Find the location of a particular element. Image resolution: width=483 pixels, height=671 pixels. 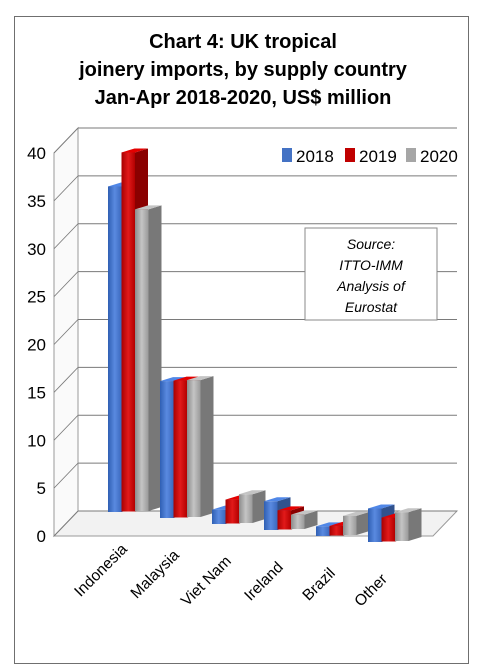

bar-malaysia-2019-front is located at coordinates (180, 449).